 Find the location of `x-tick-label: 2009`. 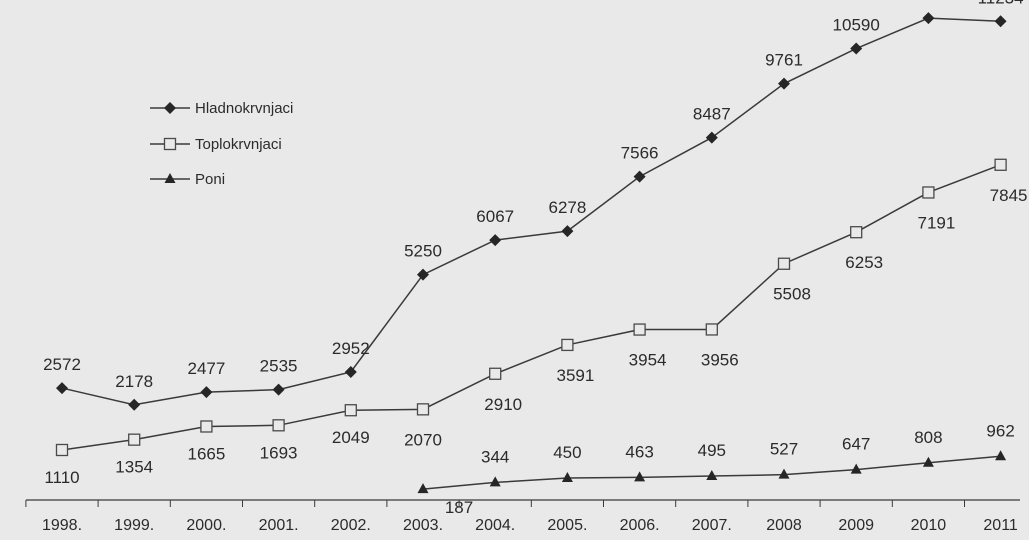

x-tick-label: 2009 is located at coordinates (856, 525).